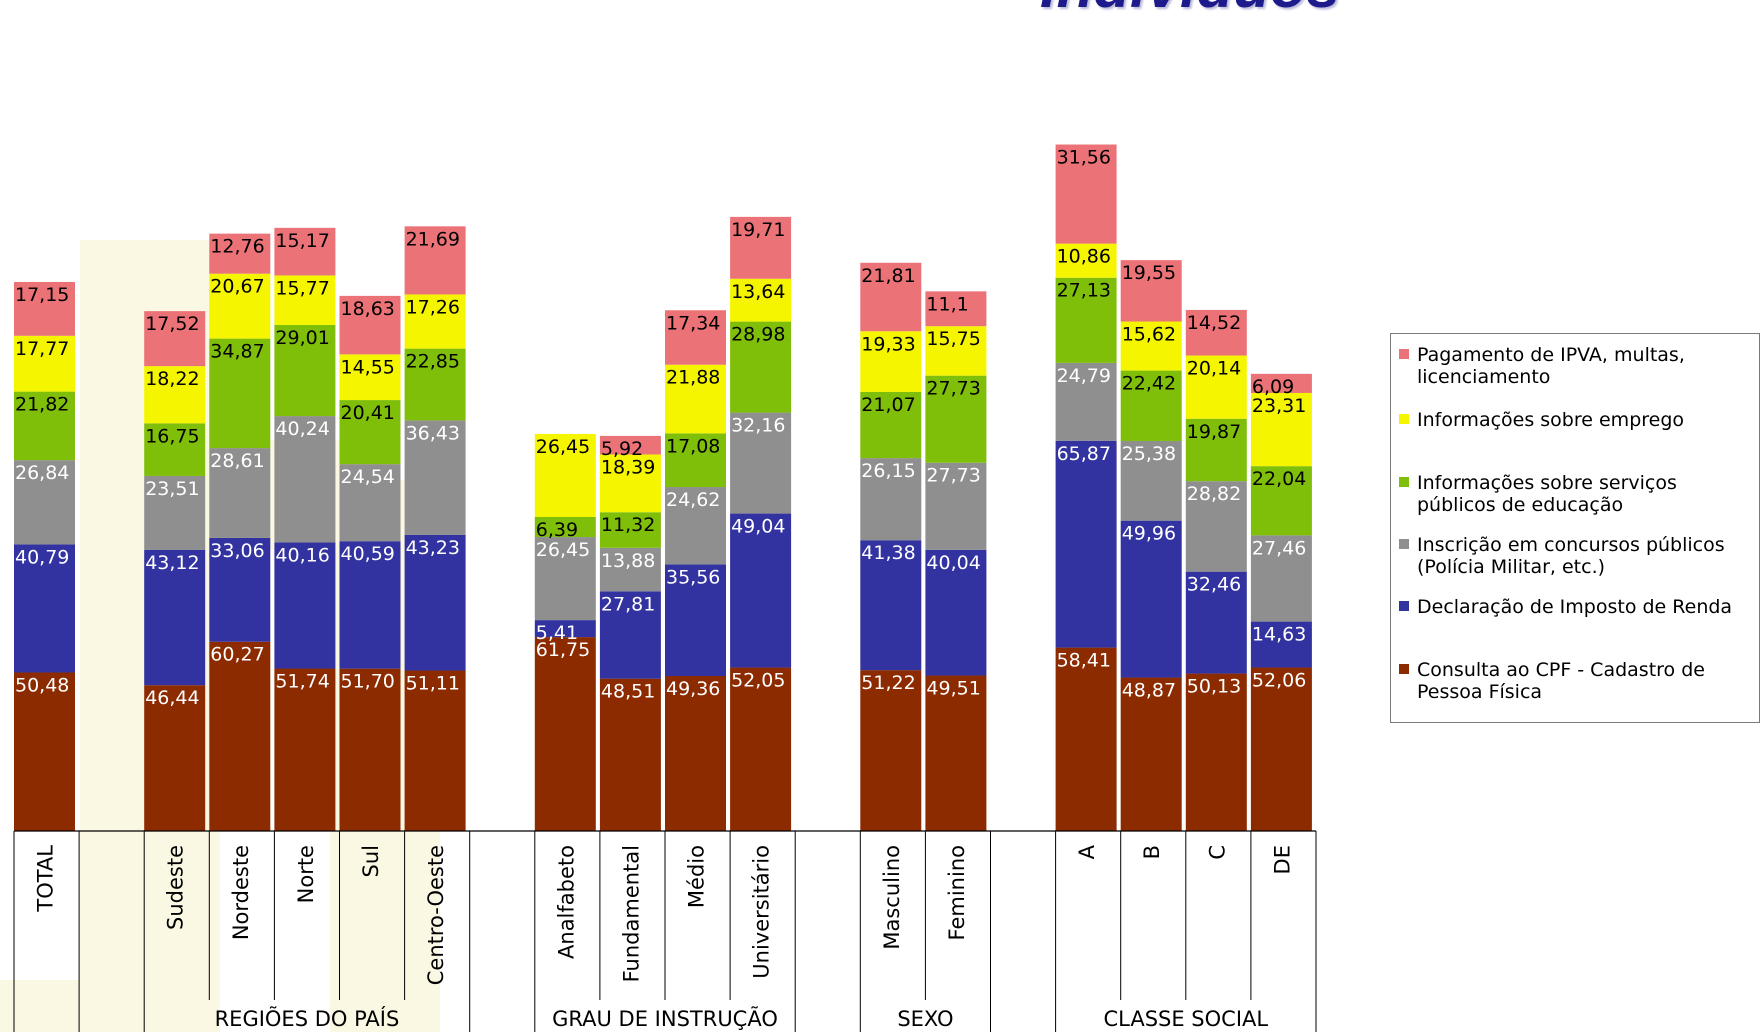  What do you see at coordinates (758, 292) in the screenshot?
I see `data-label: 13,64` at bounding box center [758, 292].